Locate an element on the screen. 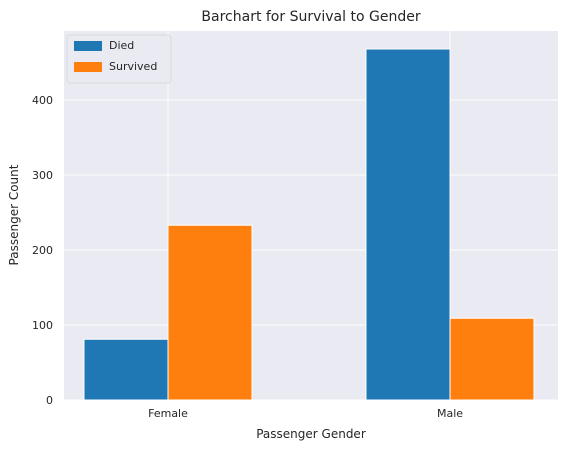 This screenshot has height=449, width=566. legend-label-died: Died is located at coordinates (121, 45).